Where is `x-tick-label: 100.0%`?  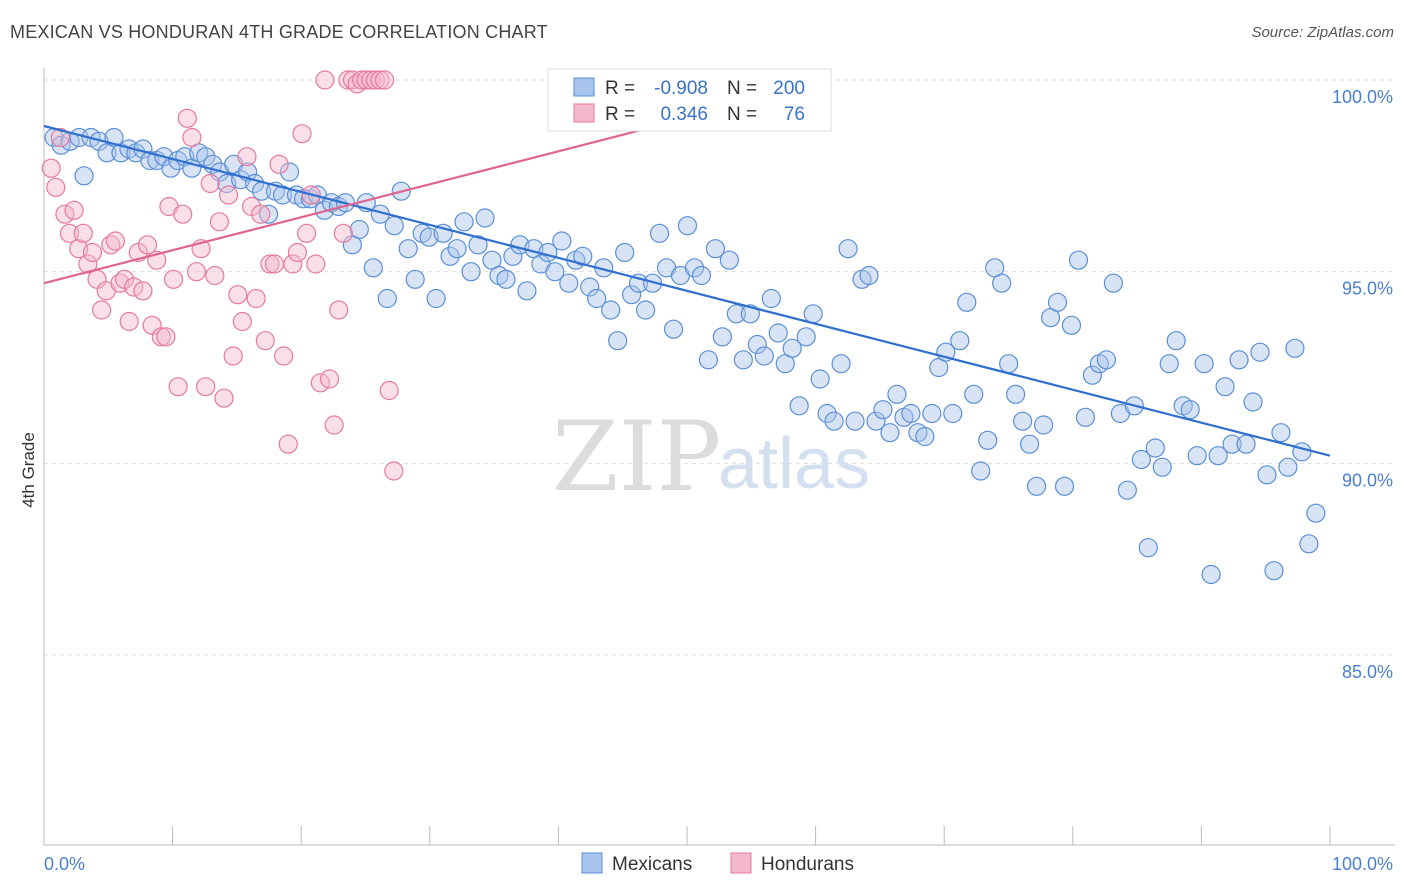 x-tick-label: 100.0% is located at coordinates (1362, 864).